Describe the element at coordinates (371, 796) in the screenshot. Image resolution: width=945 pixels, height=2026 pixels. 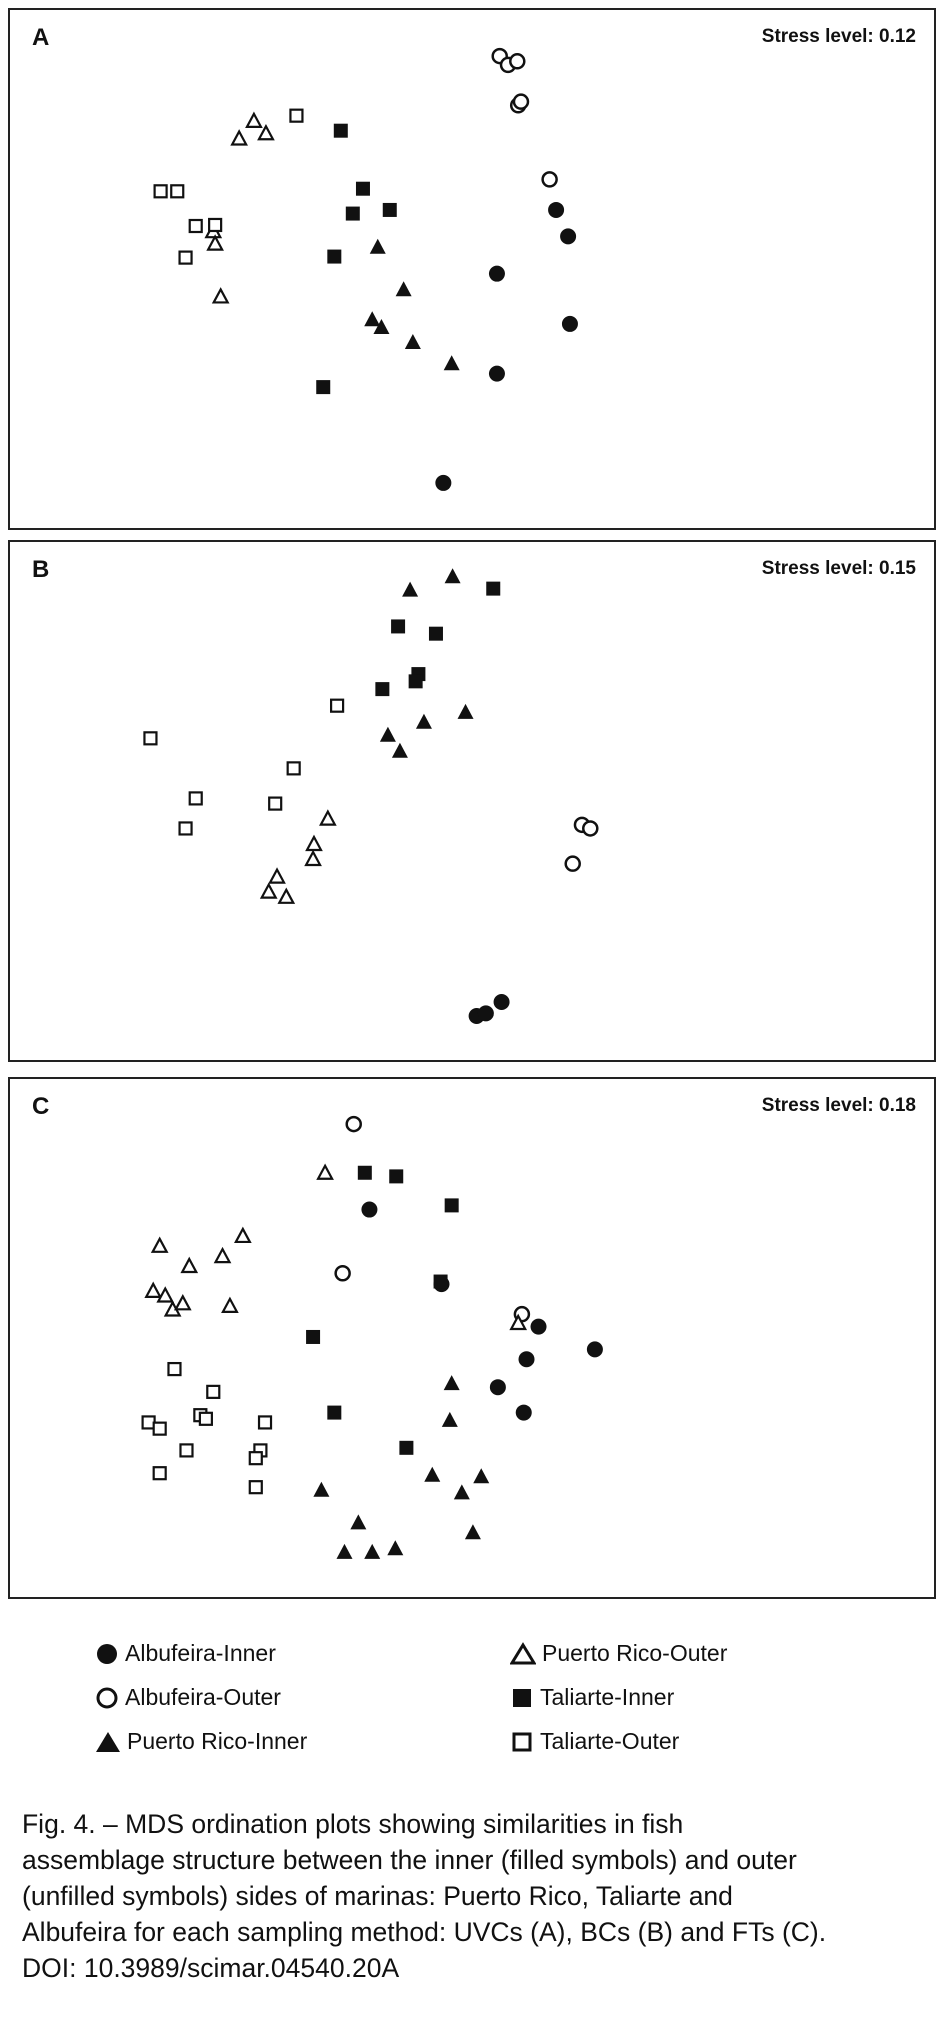
I see `plot-area-b` at that location.